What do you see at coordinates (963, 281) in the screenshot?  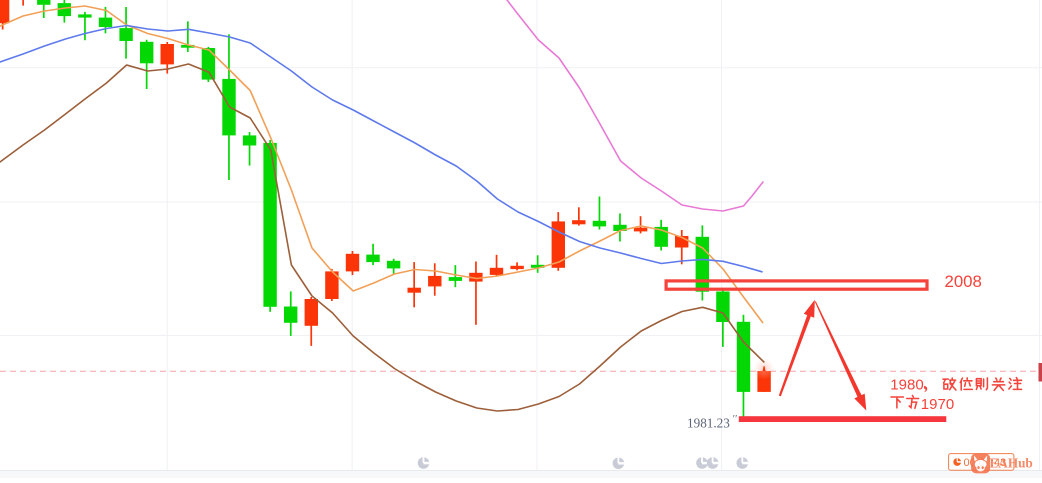 I see `svg-text: 2008` at bounding box center [963, 281].